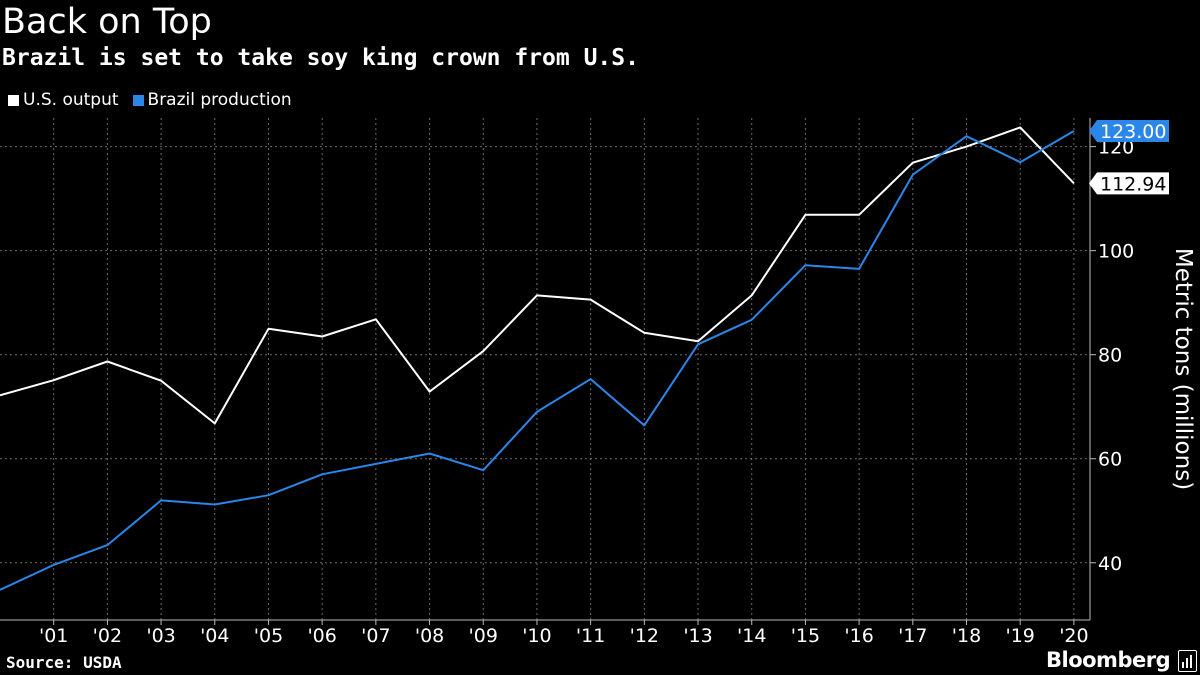  What do you see at coordinates (1110, 356) in the screenshot?
I see `y-tick-label: 80` at bounding box center [1110, 356].